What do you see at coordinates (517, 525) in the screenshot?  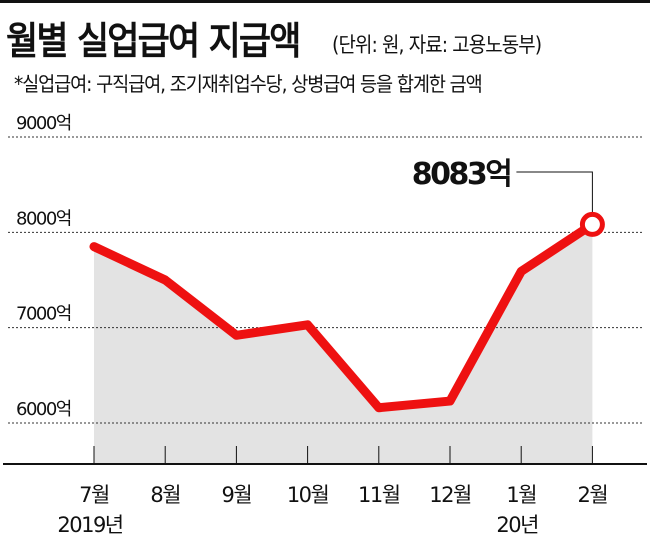 I see `year-label: 20년` at bounding box center [517, 525].